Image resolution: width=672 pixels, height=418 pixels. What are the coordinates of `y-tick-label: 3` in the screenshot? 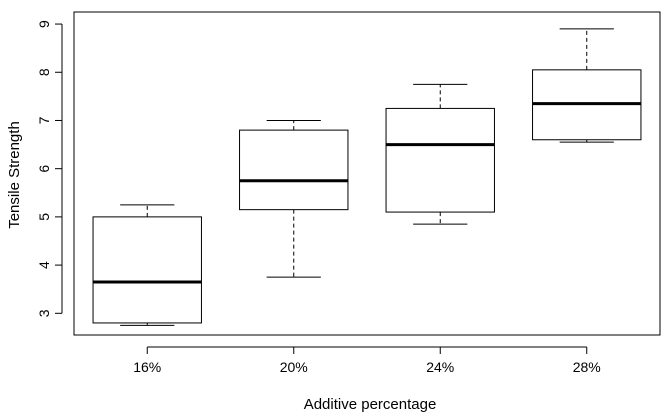 It's located at (44, 313).